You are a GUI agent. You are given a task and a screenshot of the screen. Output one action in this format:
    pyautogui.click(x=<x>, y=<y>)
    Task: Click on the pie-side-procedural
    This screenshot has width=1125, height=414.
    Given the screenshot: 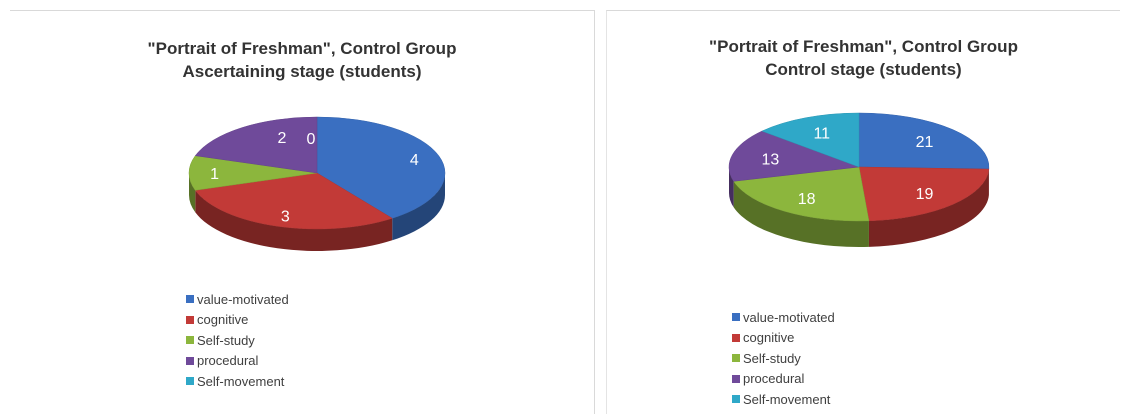 What is the action you would take?
    pyautogui.click(x=731, y=187)
    